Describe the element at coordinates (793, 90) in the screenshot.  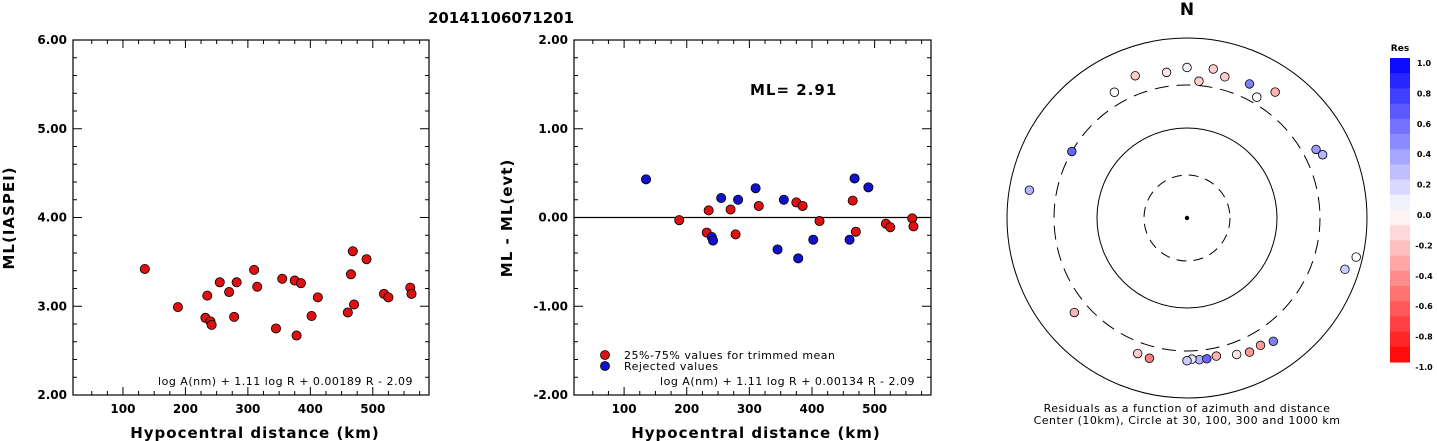
I see `ml-event-value: ML= 2.91` at that location.